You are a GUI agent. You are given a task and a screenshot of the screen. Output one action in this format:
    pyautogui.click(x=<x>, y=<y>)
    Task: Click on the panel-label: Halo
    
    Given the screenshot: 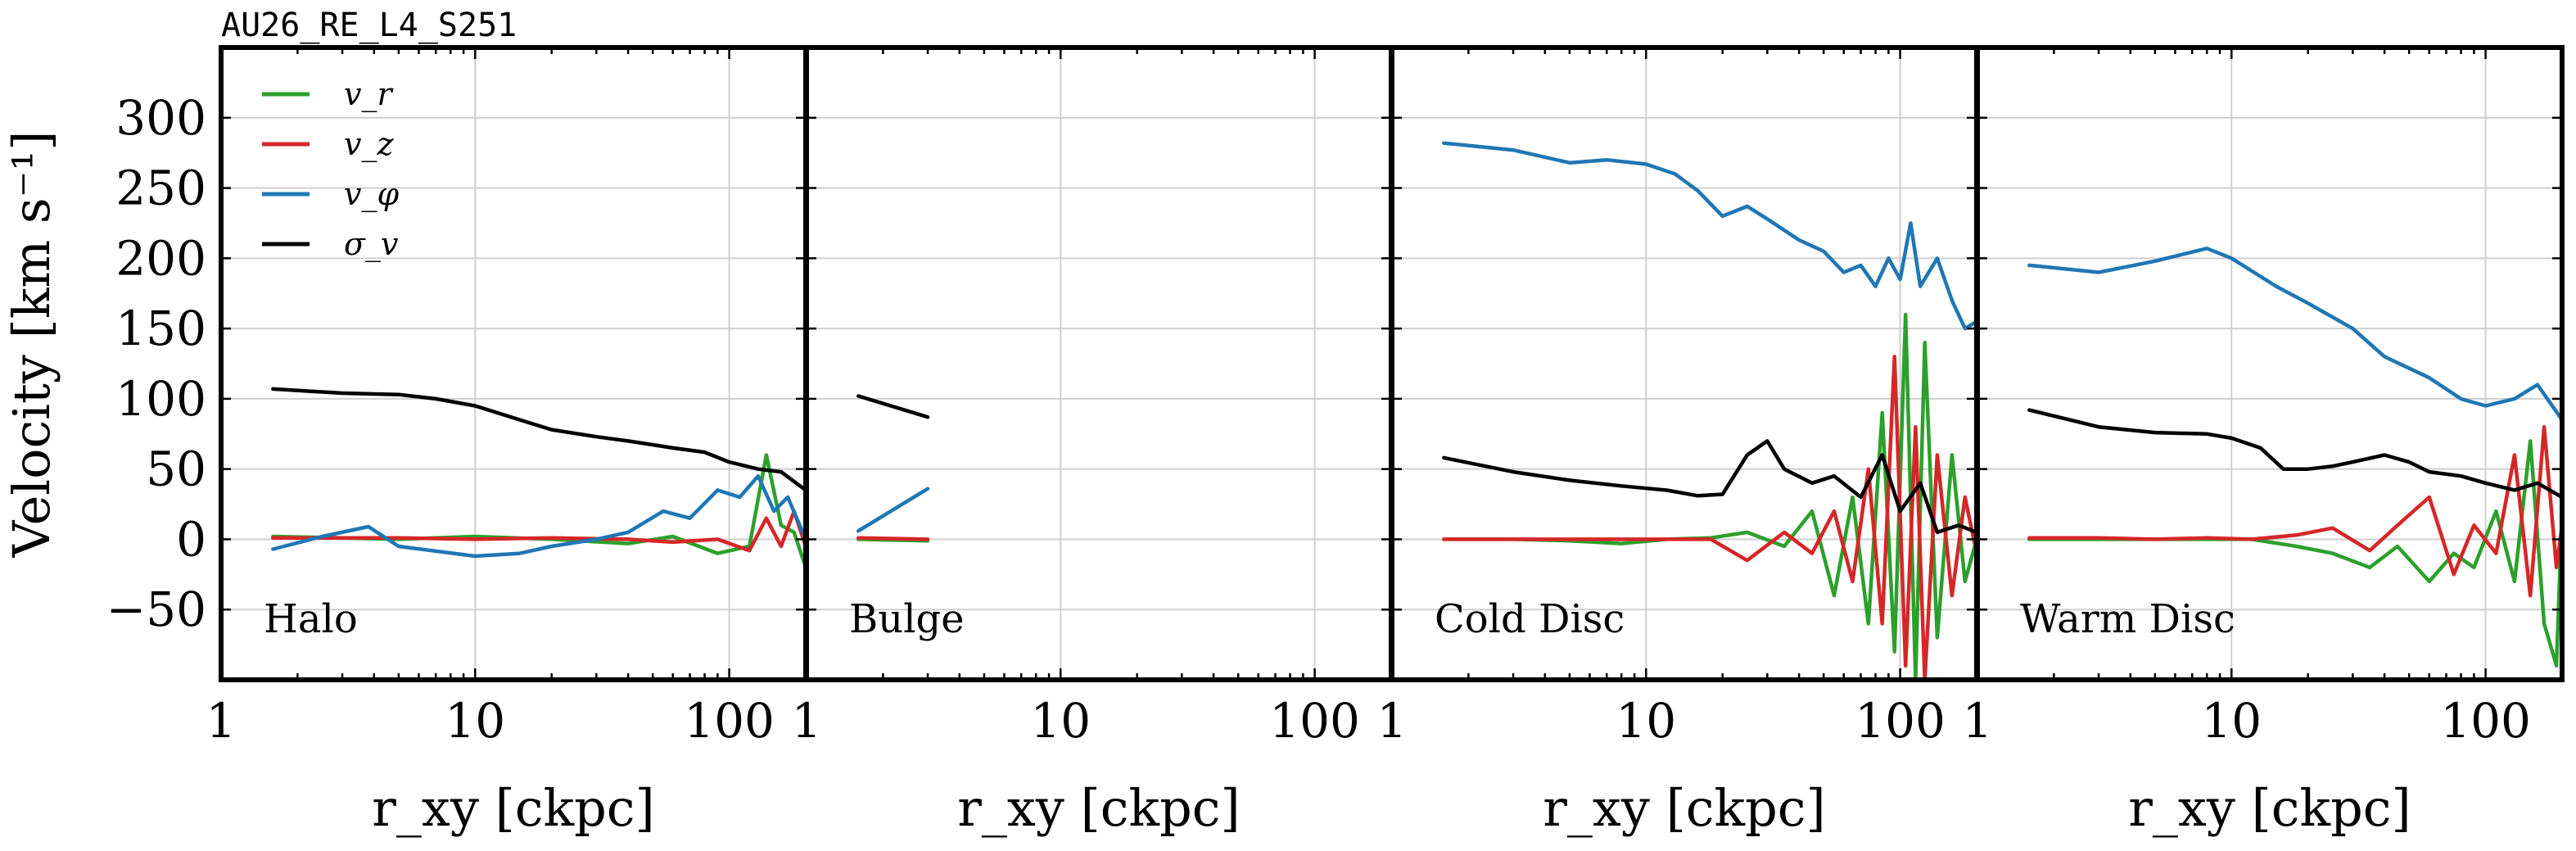 What is the action you would take?
    pyautogui.click(x=311, y=619)
    